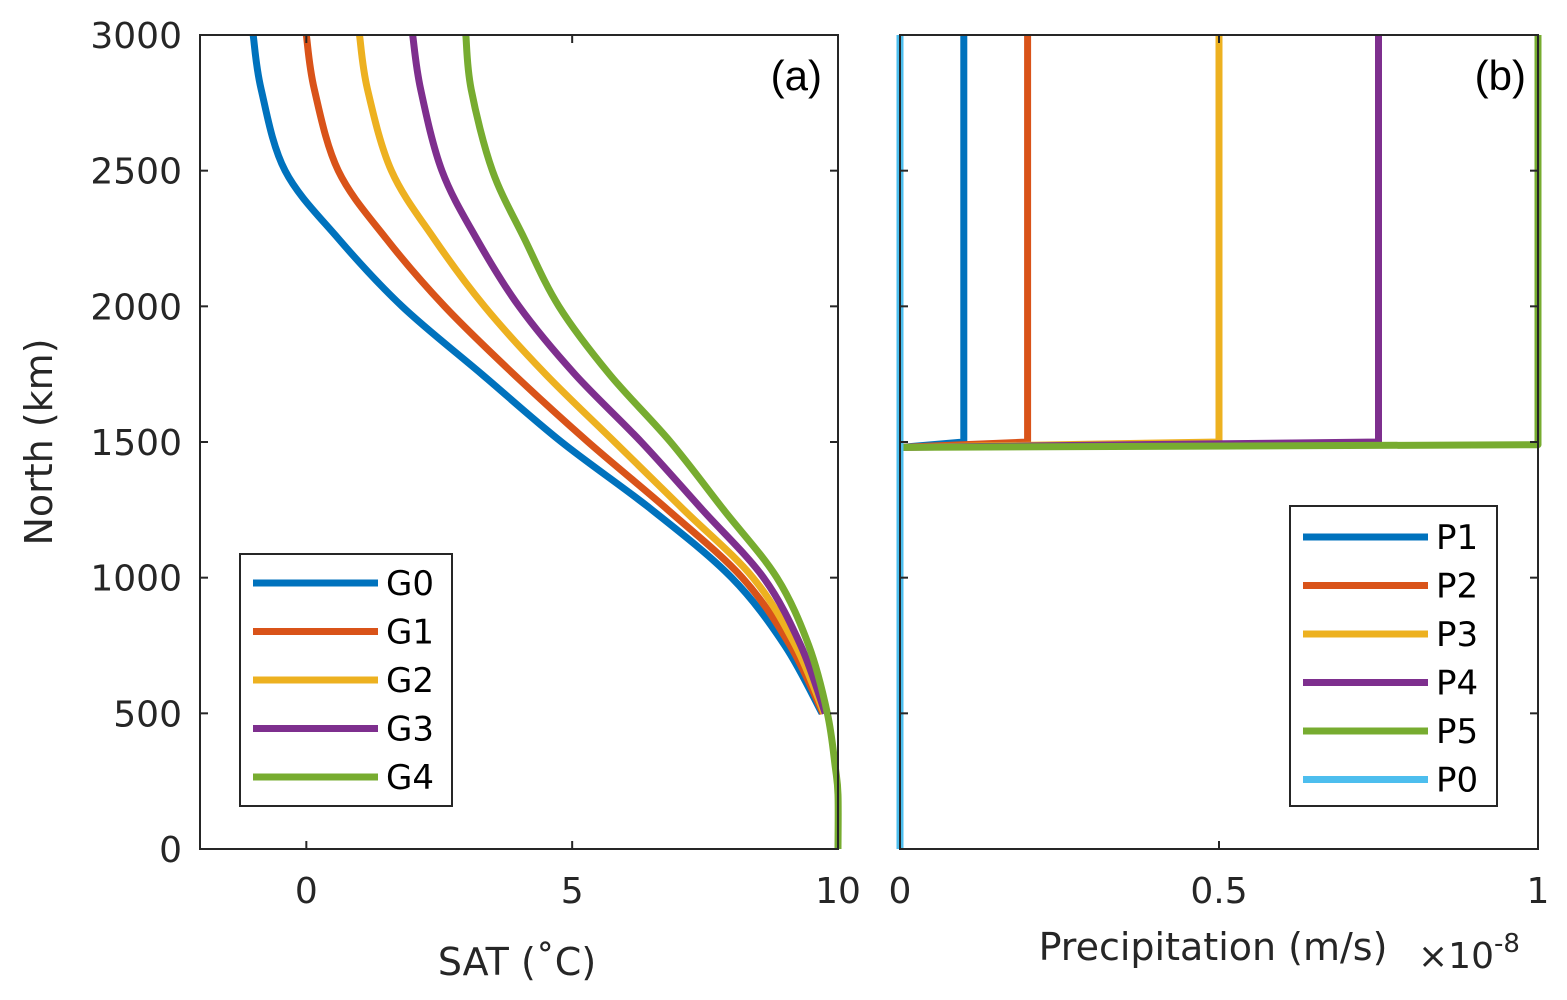 This screenshot has width=1567, height=1000. Describe the element at coordinates (1457, 538) in the screenshot. I see `legend-label-p1: P1` at that location.